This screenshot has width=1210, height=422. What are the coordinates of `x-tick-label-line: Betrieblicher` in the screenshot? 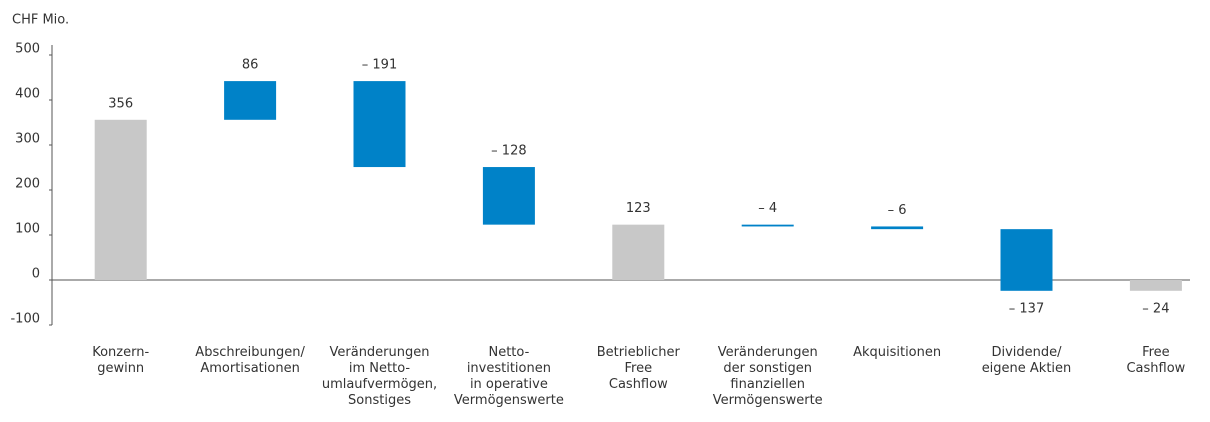 It's located at (639, 352).